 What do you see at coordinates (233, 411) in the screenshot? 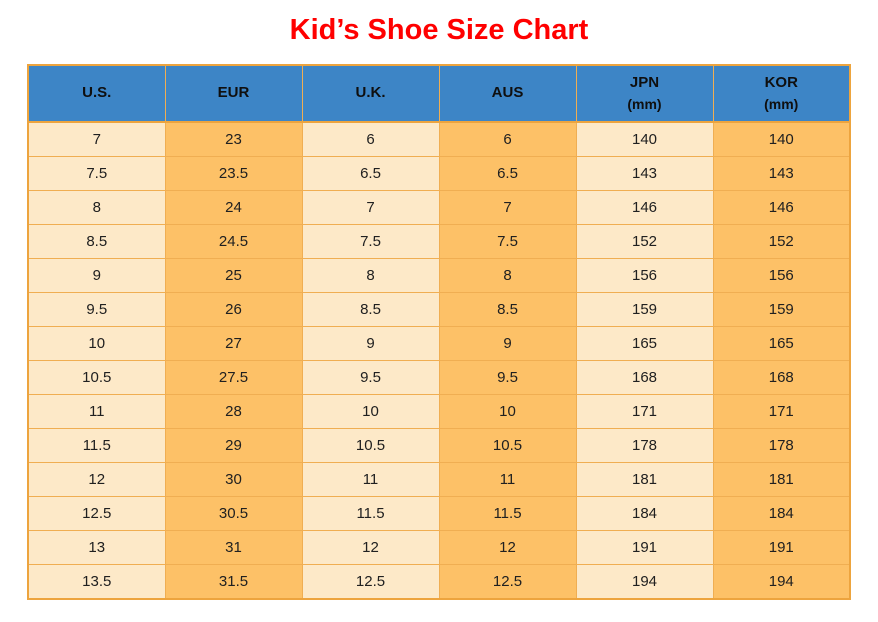
I see `table-cell: 28` at bounding box center [233, 411].